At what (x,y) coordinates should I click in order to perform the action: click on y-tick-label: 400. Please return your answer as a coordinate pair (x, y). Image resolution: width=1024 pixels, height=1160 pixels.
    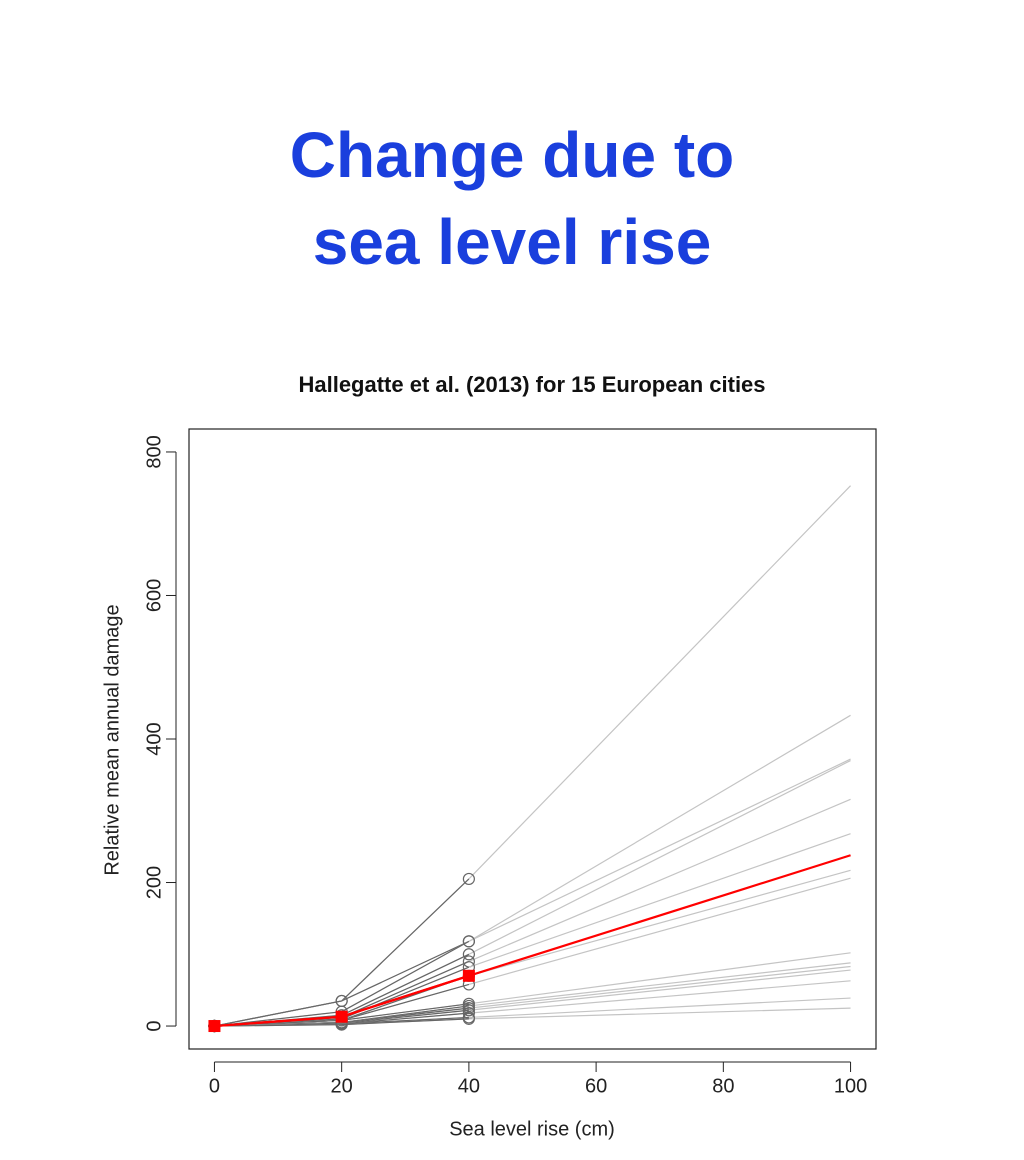
    Looking at the image, I should click on (154, 738).